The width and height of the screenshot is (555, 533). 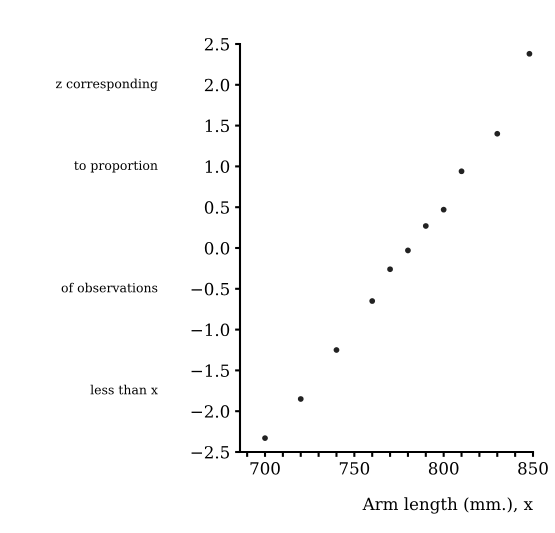 I want to click on y-tick-label: 0.5, so click(x=216, y=207).